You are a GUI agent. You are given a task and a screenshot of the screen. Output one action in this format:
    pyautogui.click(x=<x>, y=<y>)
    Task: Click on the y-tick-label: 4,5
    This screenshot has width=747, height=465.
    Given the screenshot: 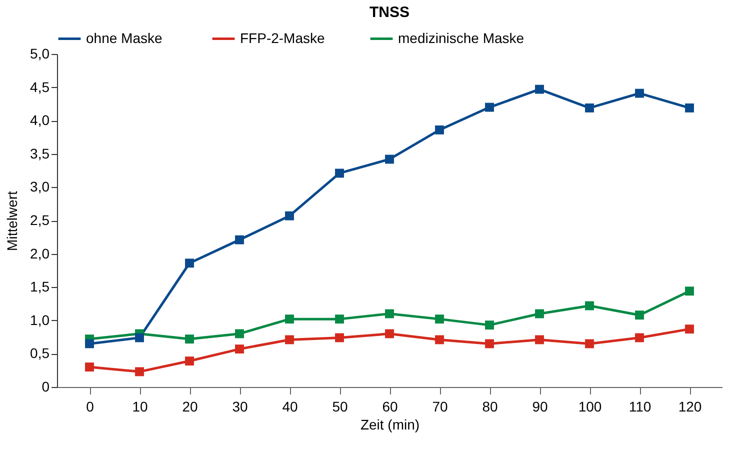 What is the action you would take?
    pyautogui.click(x=40, y=86)
    